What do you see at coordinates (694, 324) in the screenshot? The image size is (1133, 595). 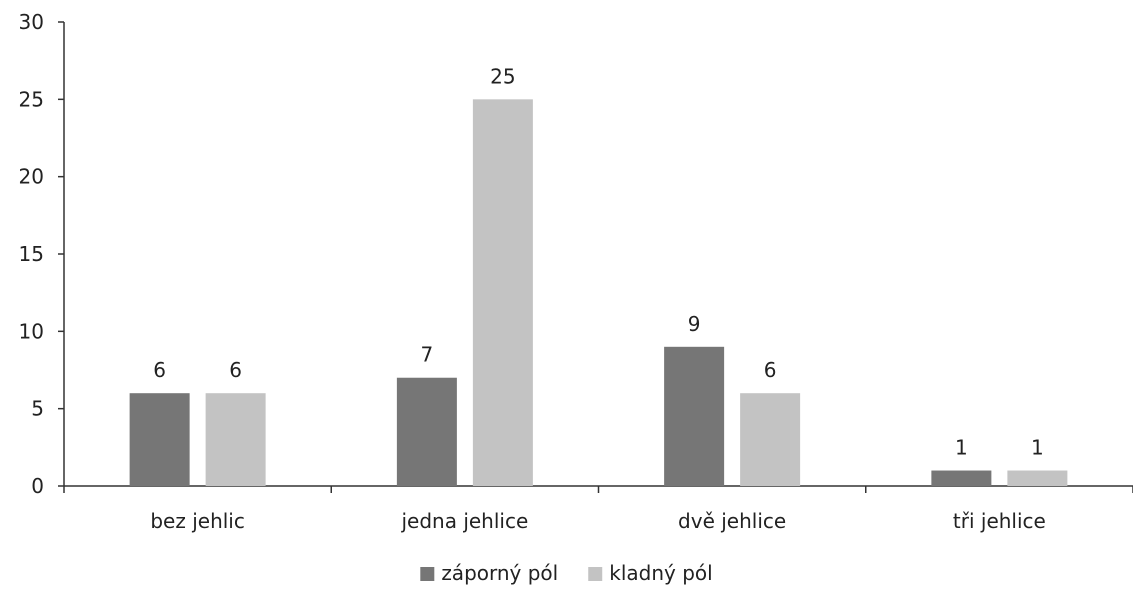 I see `data-label: 9` at bounding box center [694, 324].